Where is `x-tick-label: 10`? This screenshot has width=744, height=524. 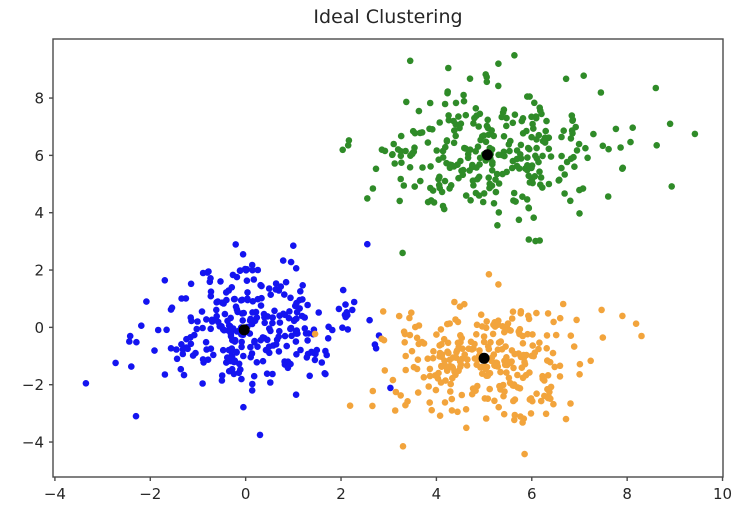 x-tick-label: 10 is located at coordinates (722, 494).